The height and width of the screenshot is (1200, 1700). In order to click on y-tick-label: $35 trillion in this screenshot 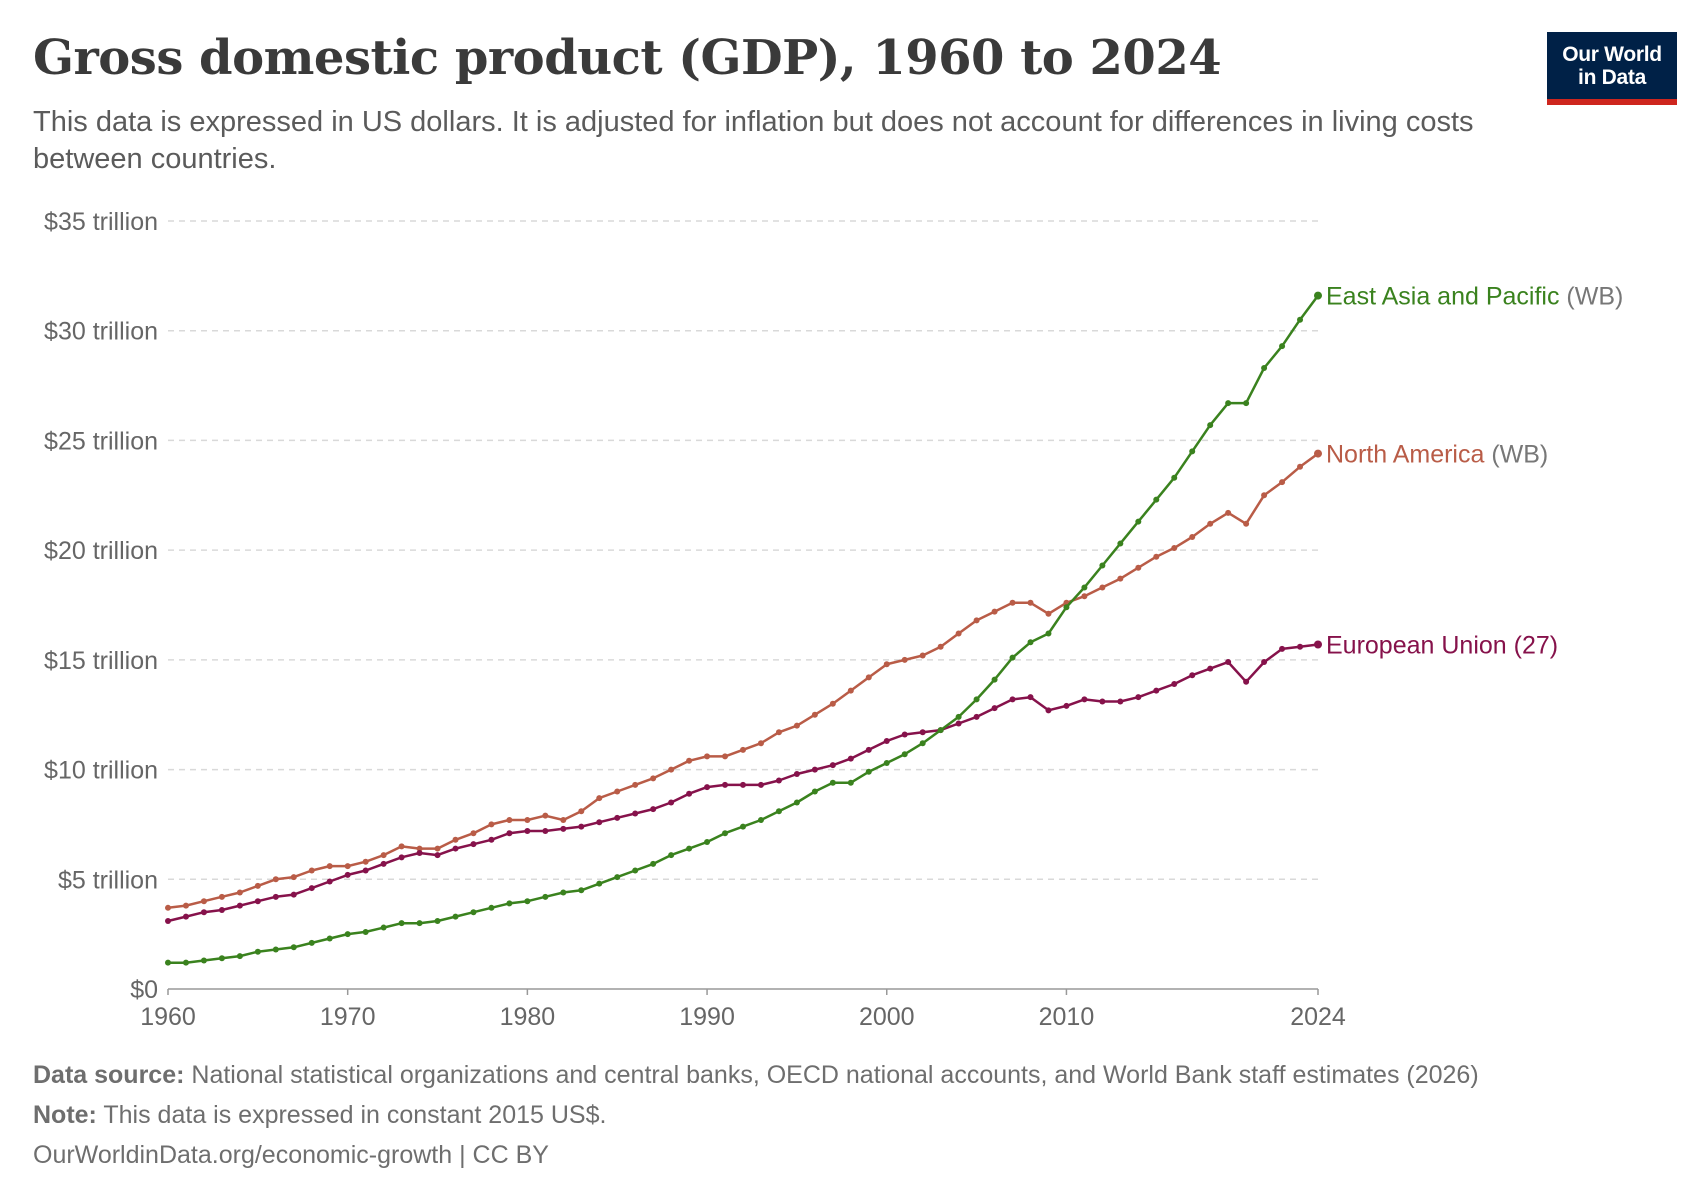, I will do `click(101, 222)`.